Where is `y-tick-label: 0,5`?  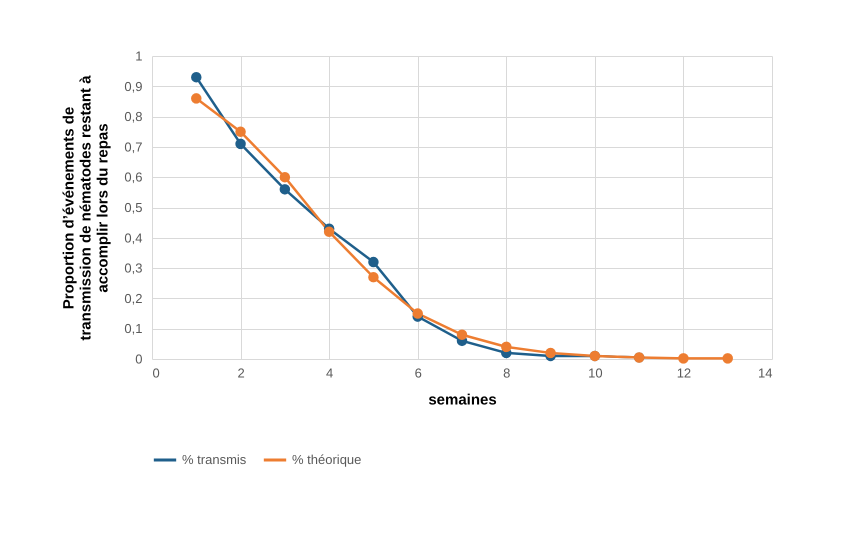 y-tick-label: 0,5 is located at coordinates (133, 207).